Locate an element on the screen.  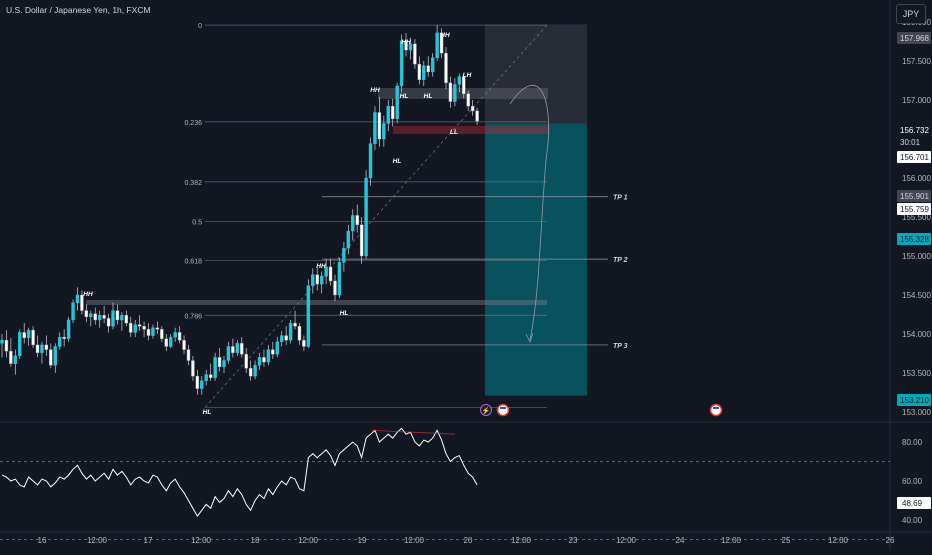
time-label-0: 16 is located at coordinates (42, 540).